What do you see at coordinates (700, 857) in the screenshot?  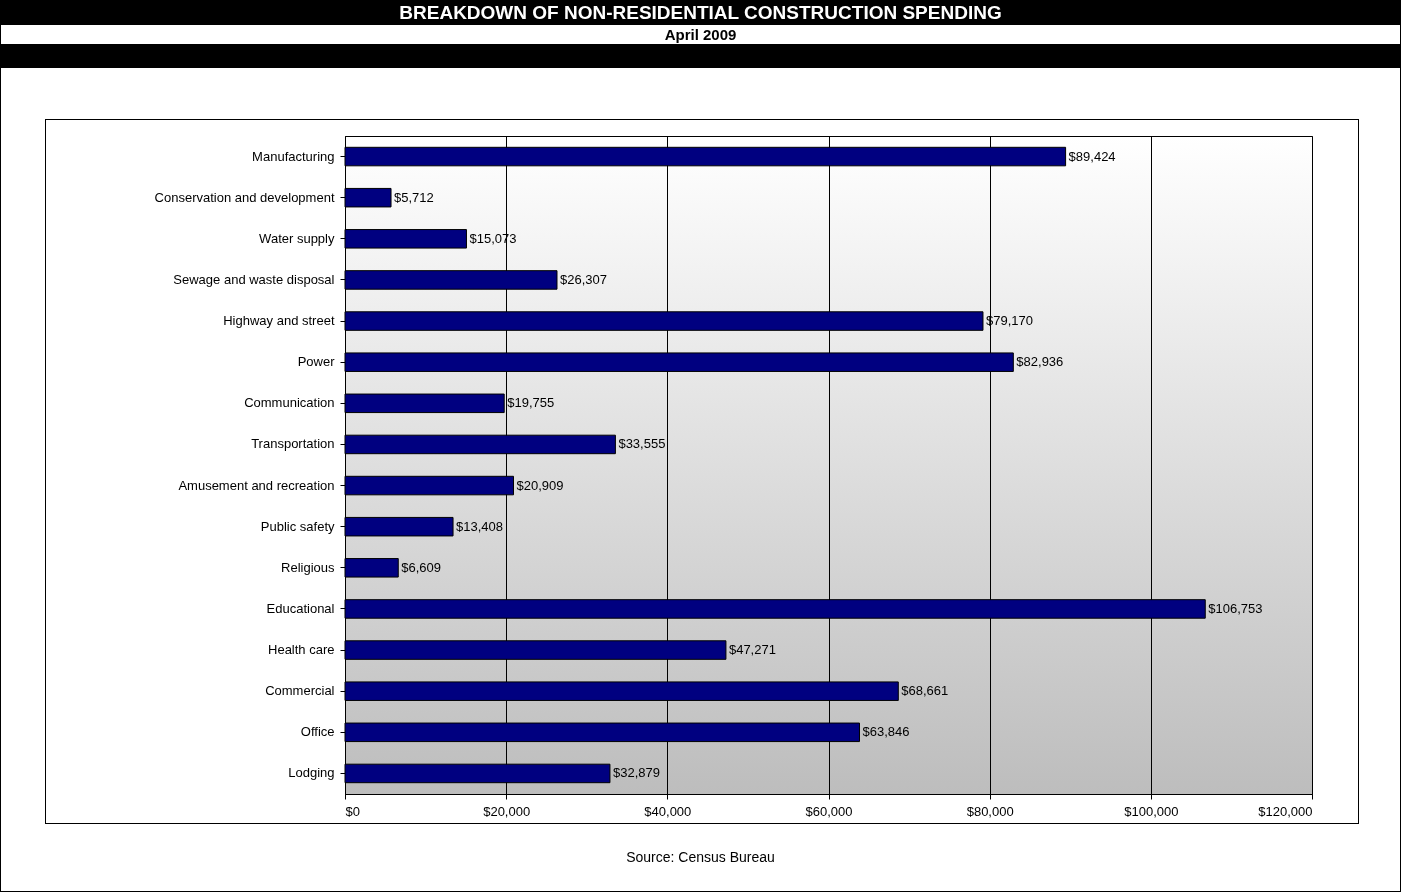 I see `source-note: Source: Census Bureau` at bounding box center [700, 857].